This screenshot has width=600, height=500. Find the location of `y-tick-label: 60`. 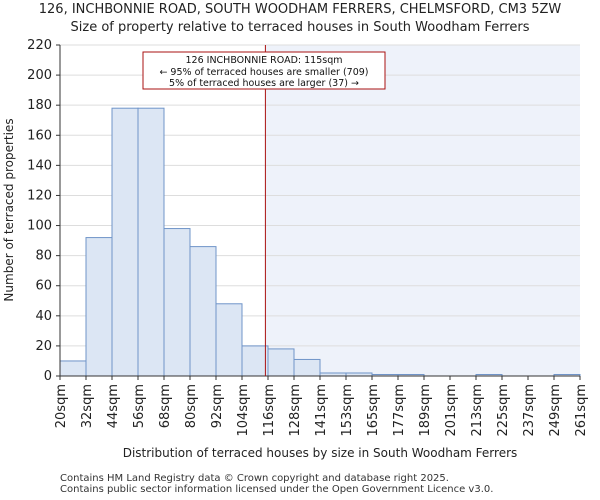

y-tick-label: 60 is located at coordinates (43, 286).